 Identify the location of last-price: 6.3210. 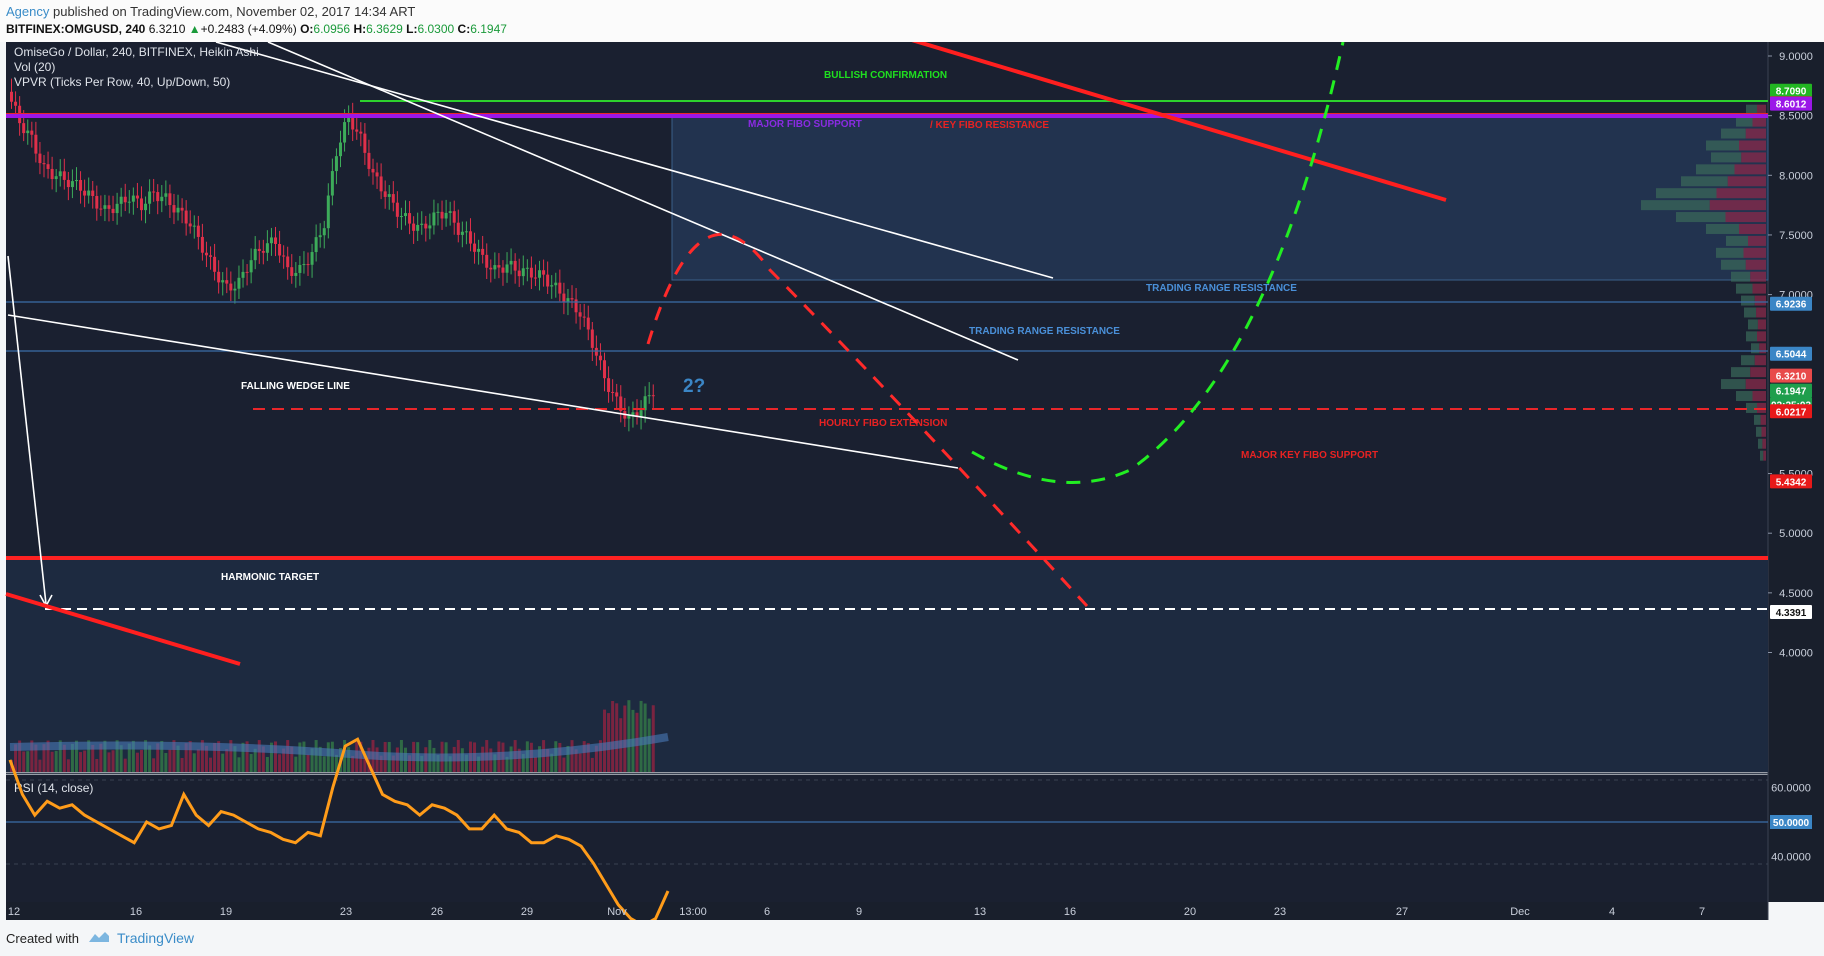
(167, 29).